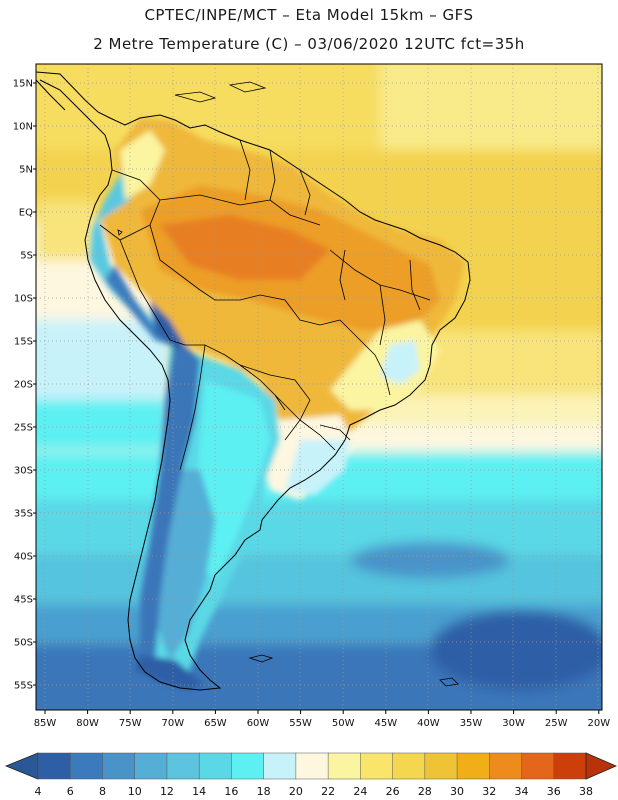  Describe the element at coordinates (23, 127) in the screenshot. I see `lat-label: 10N` at that location.